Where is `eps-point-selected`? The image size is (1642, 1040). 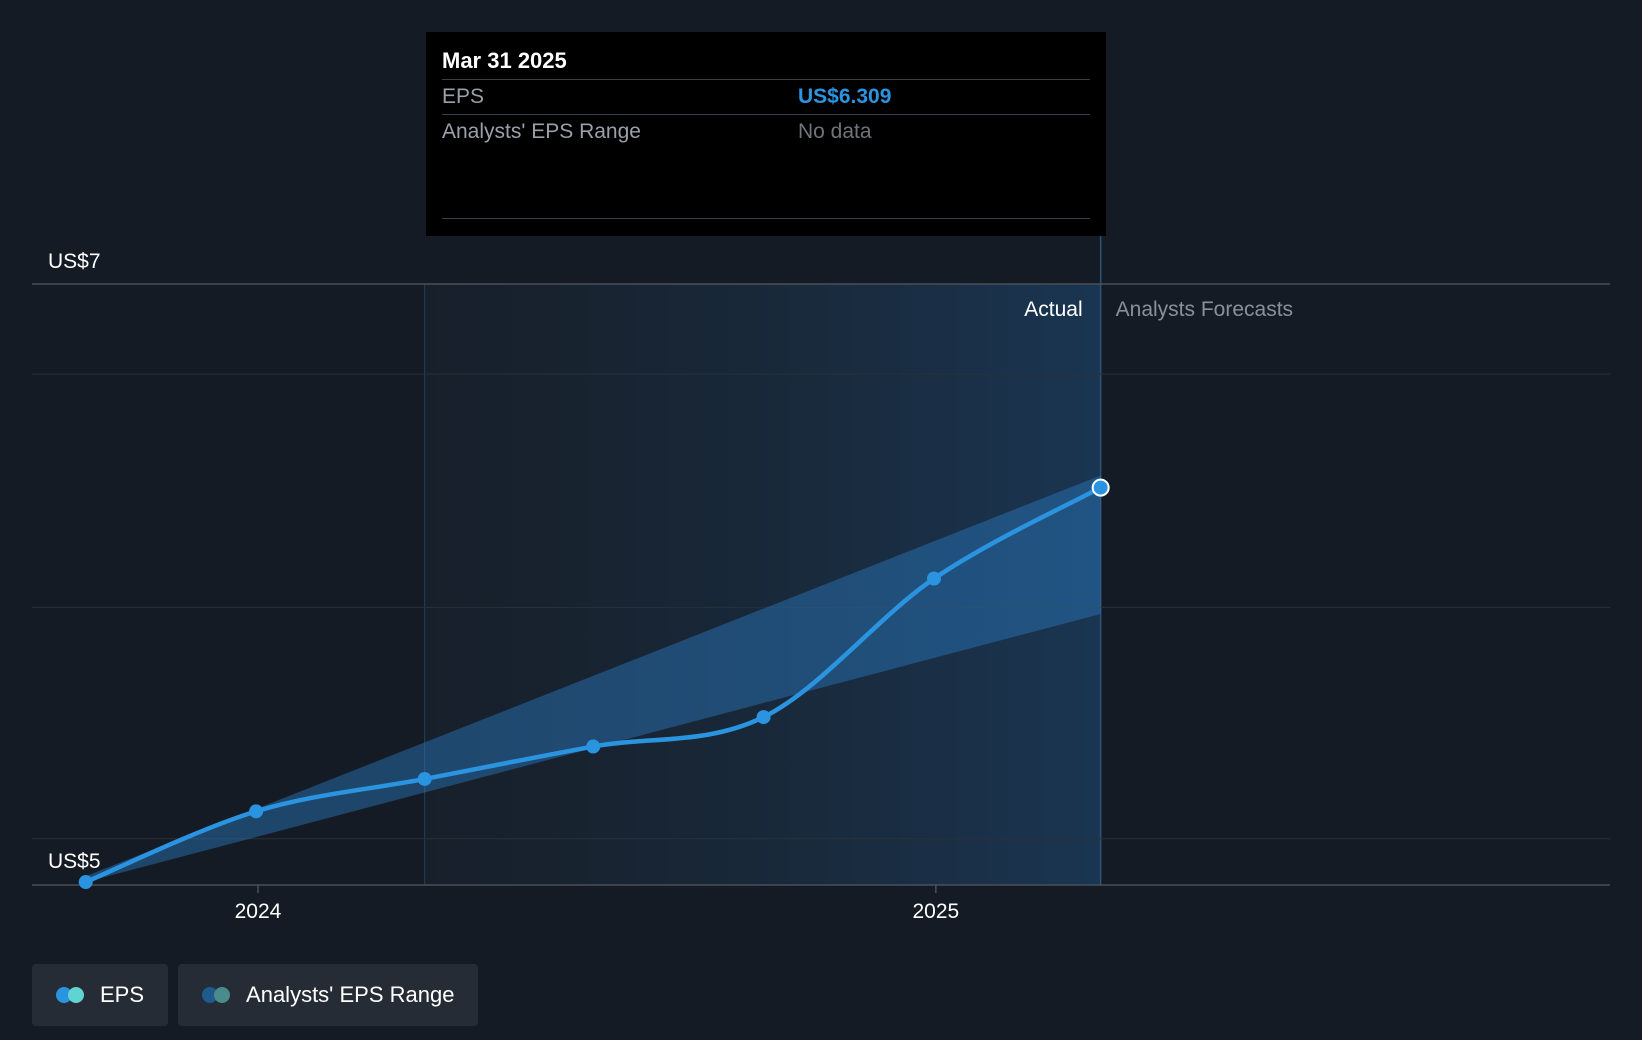 eps-point-selected is located at coordinates (1100, 487).